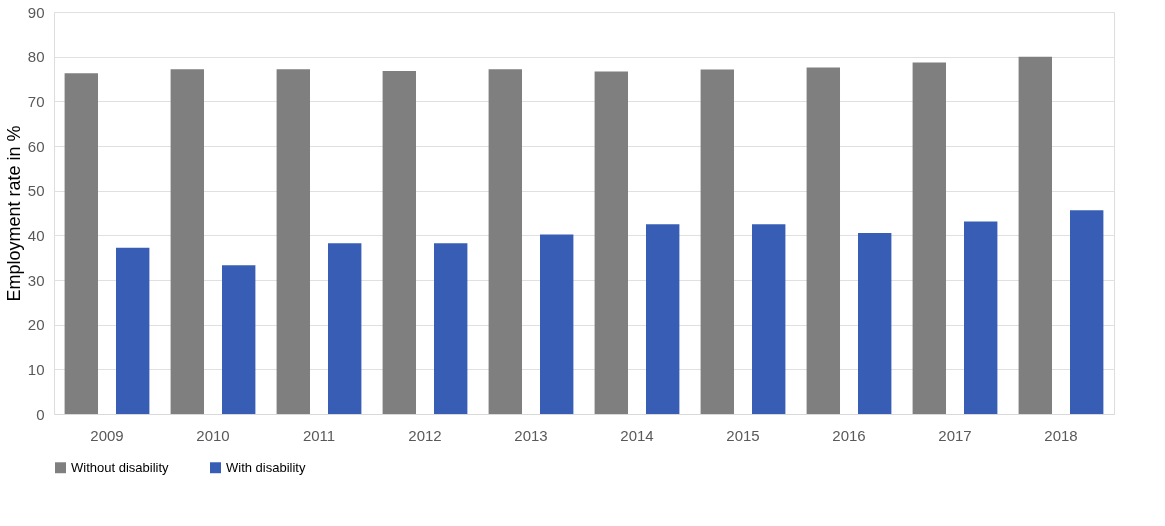 This screenshot has width=1165, height=526. I want to click on legend-label: With disability, so click(266, 467).